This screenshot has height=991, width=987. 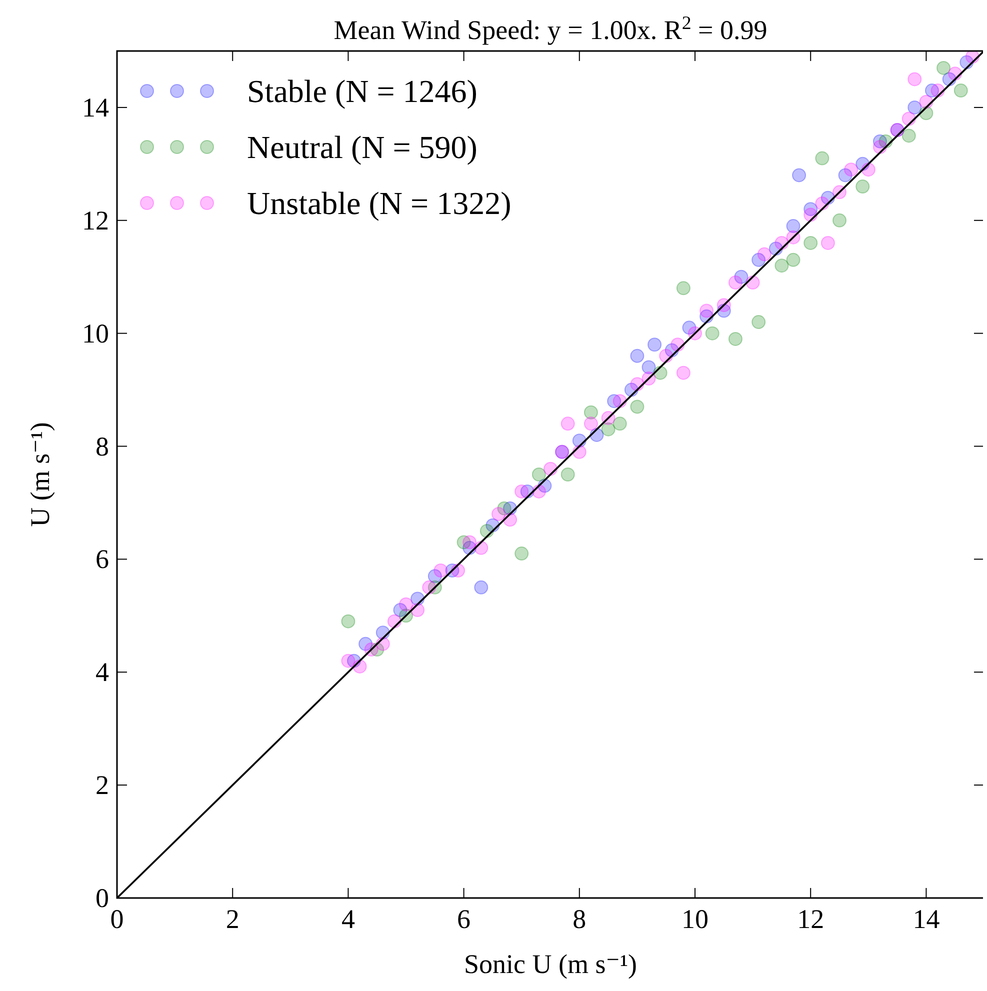 What do you see at coordinates (102, 785) in the screenshot?
I see `y-tick-label: 2` at bounding box center [102, 785].